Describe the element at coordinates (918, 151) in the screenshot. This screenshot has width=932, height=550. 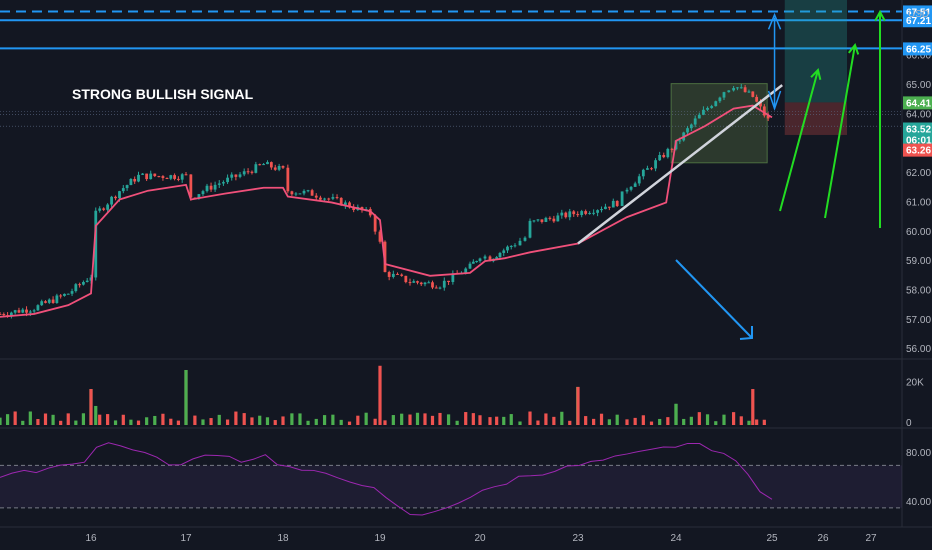
I see `price-tag-label: 63.26` at that location.